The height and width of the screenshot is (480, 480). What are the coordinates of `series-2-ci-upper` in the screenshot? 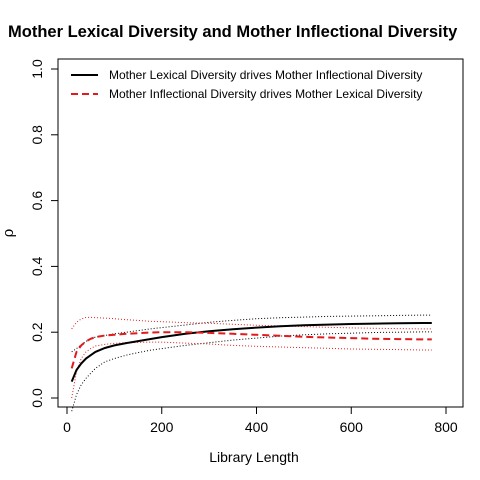 It's located at (251, 323).